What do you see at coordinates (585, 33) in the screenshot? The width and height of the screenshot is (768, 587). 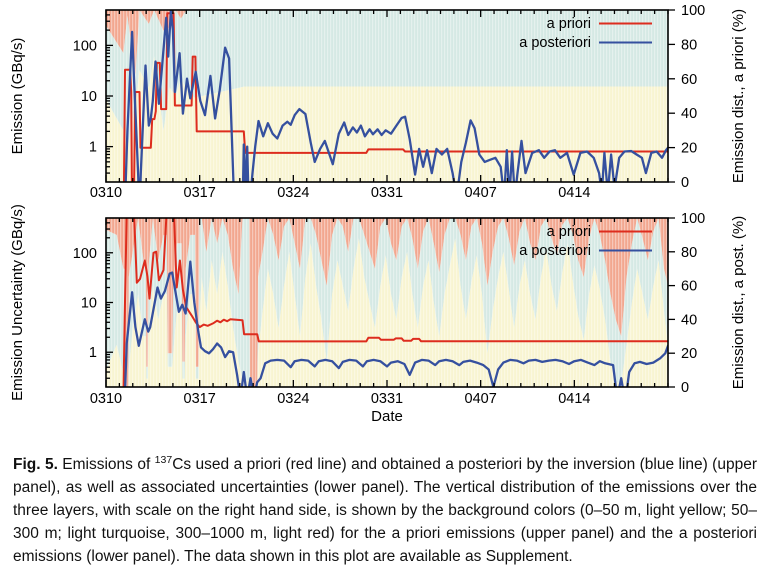 I see `legend-upper: a priori a posteriori` at bounding box center [585, 33].